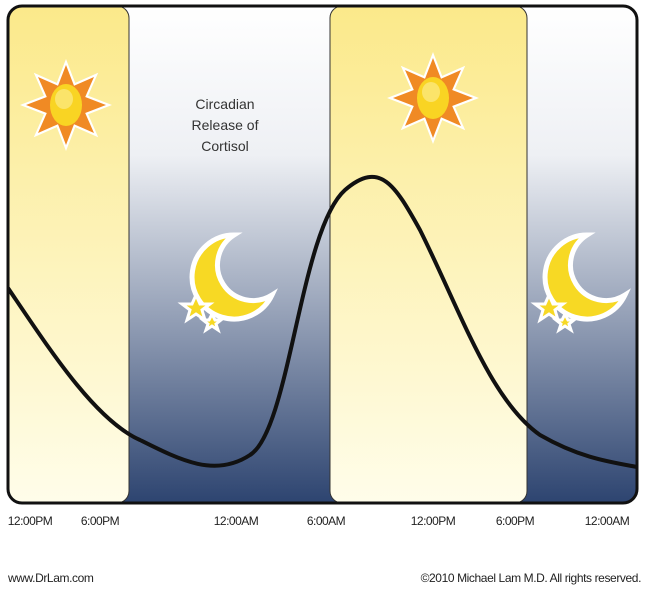 This screenshot has width=651, height=596. I want to click on website-link: www.DrLam.com, so click(51, 578).